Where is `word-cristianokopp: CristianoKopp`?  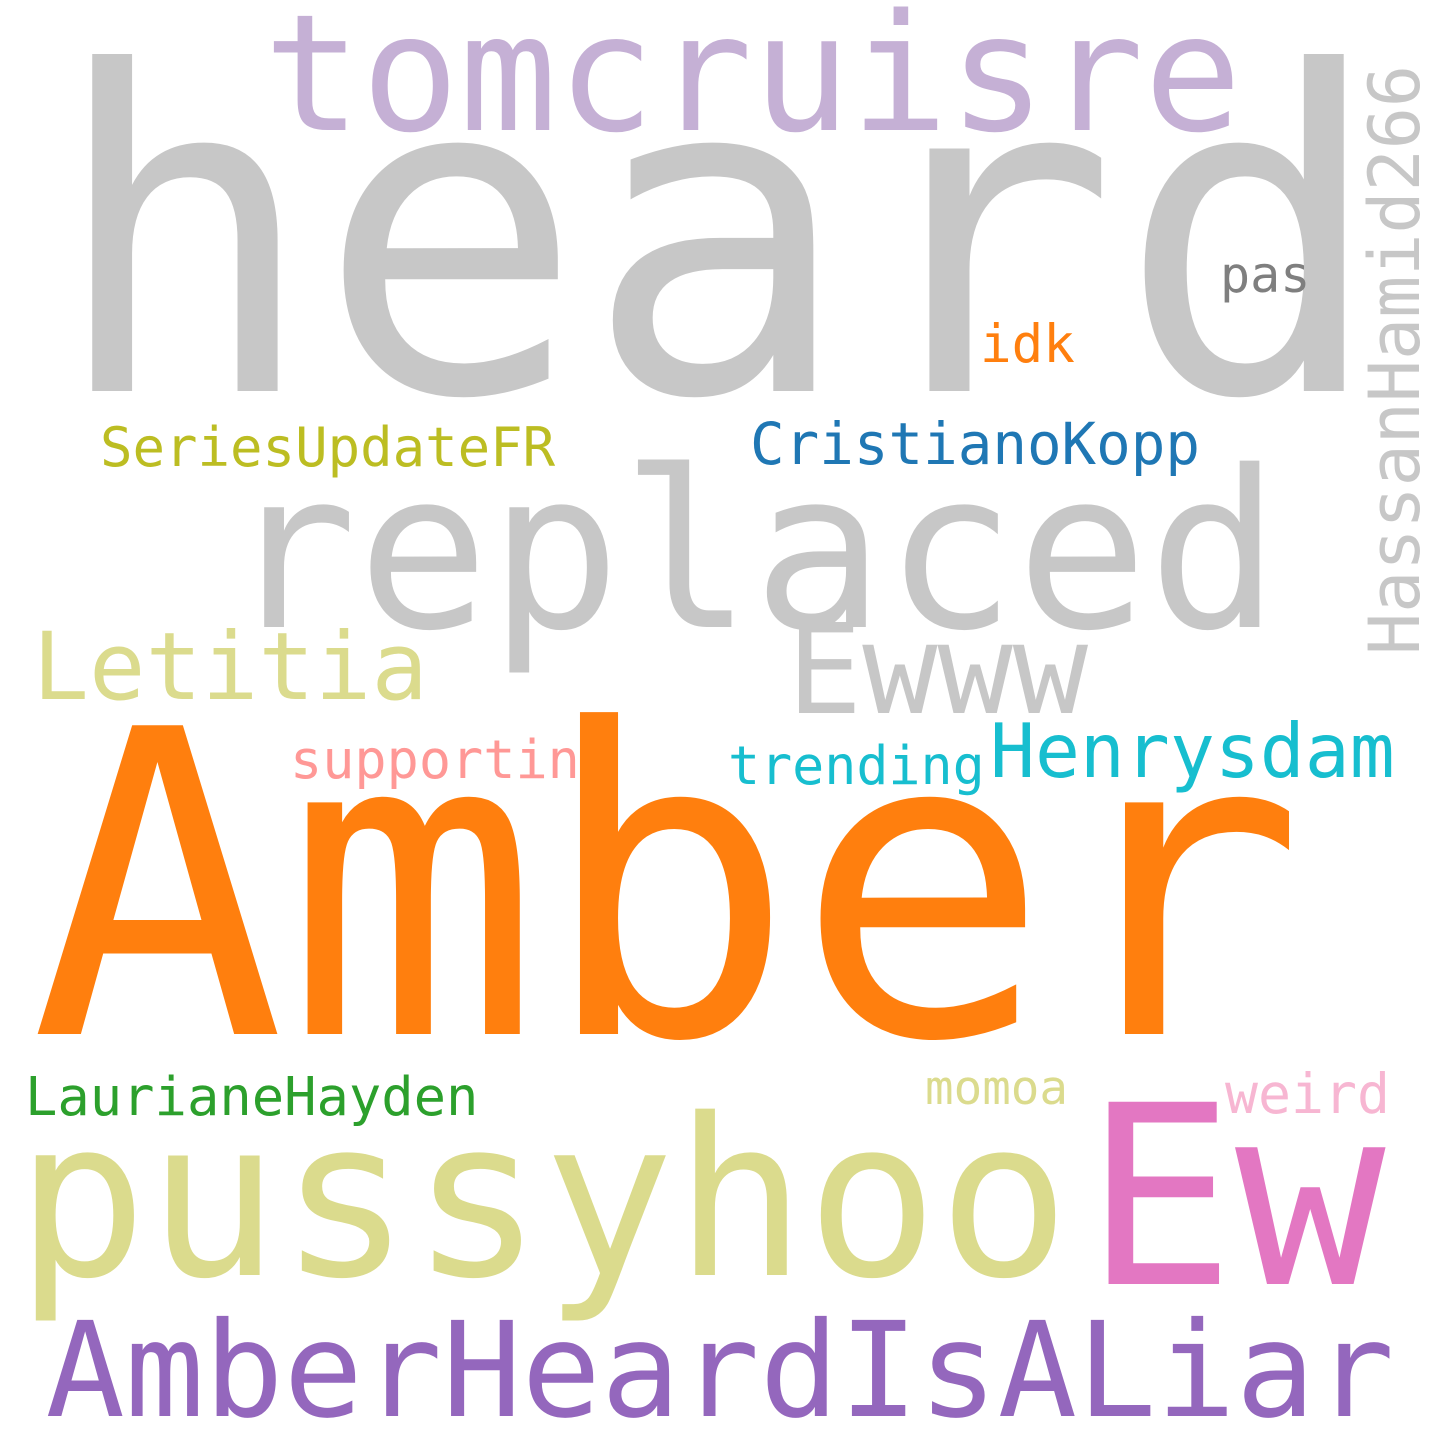 word-cristianokopp: CristianoKopp is located at coordinates (975, 444).